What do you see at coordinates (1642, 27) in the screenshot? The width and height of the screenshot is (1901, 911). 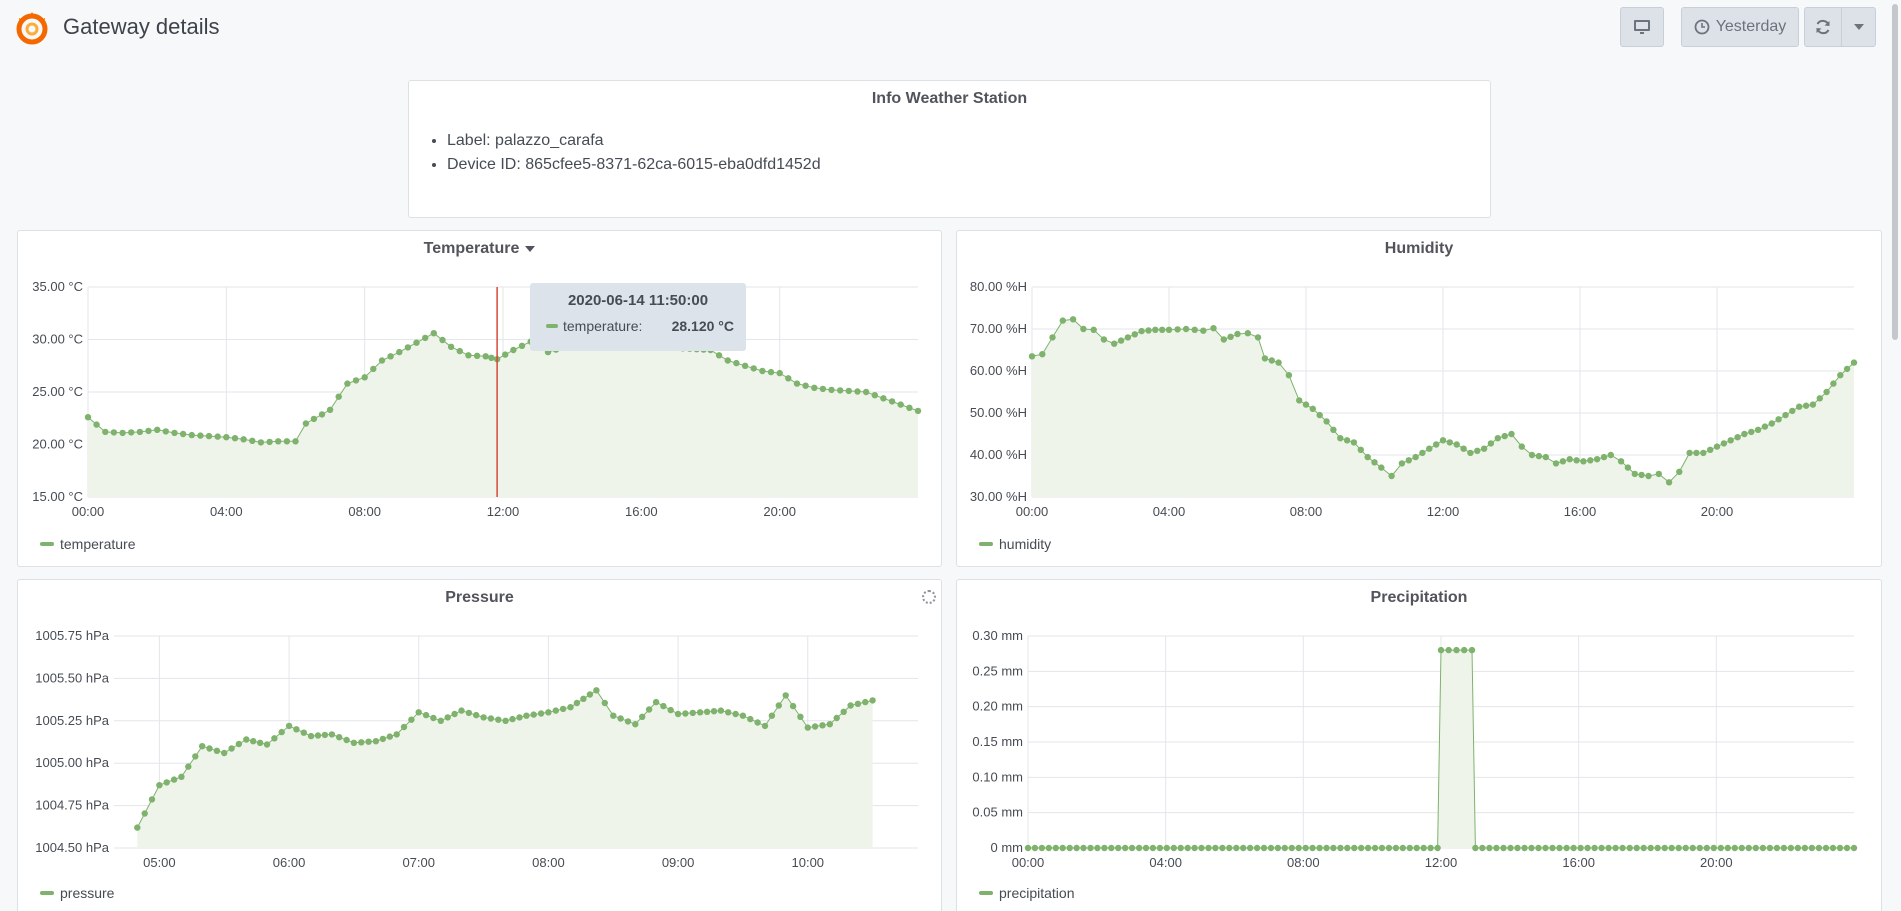 I see `tv-mode-button` at bounding box center [1642, 27].